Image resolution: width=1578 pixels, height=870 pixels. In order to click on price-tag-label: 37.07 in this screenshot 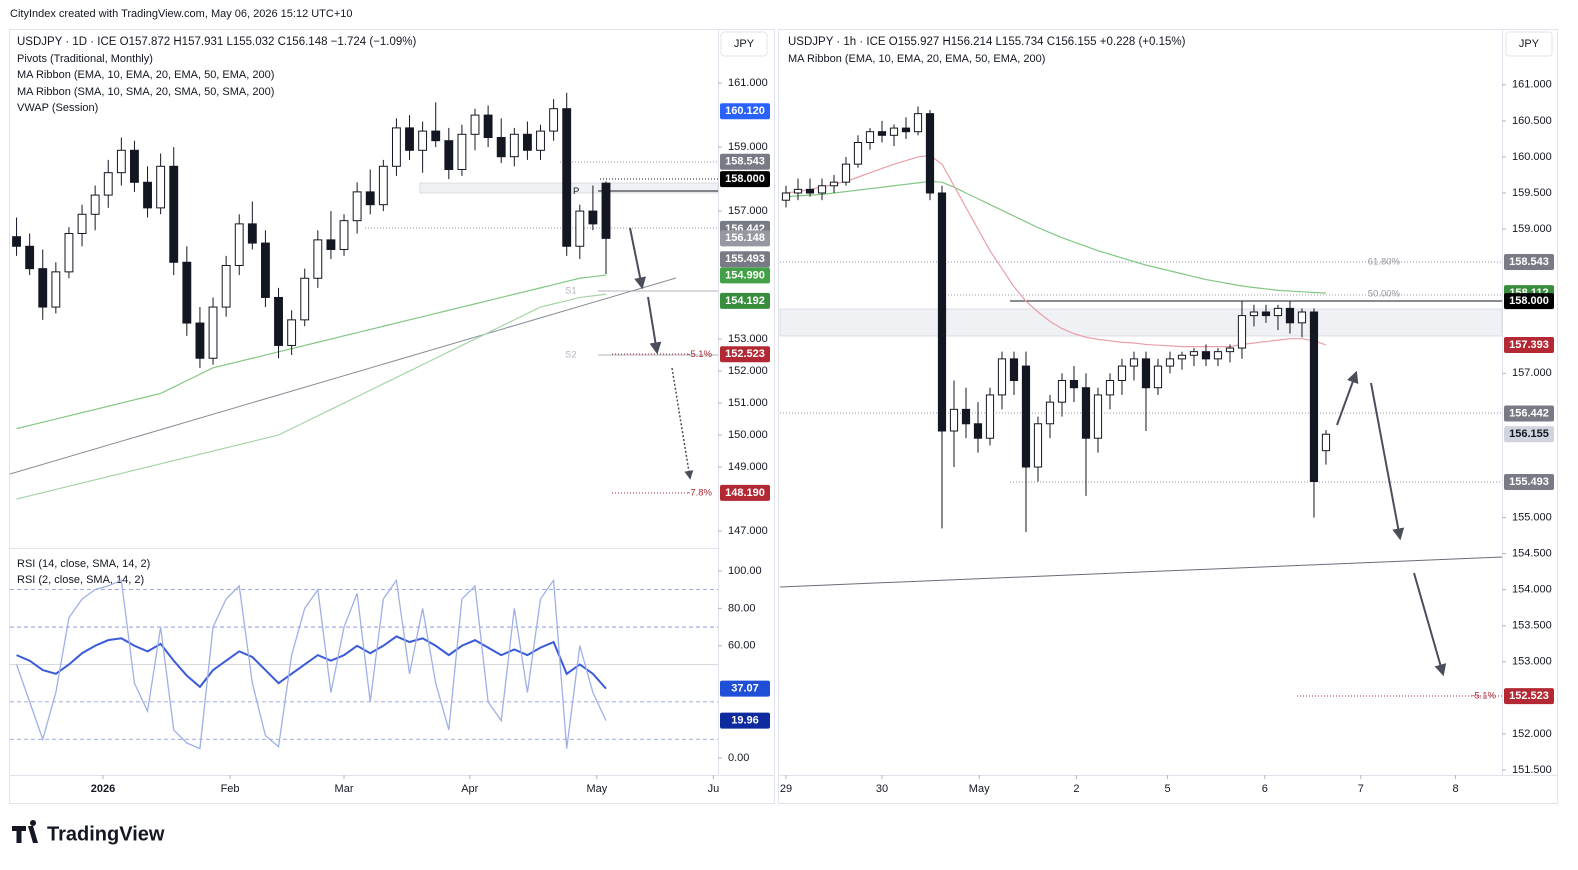, I will do `click(745, 689)`.